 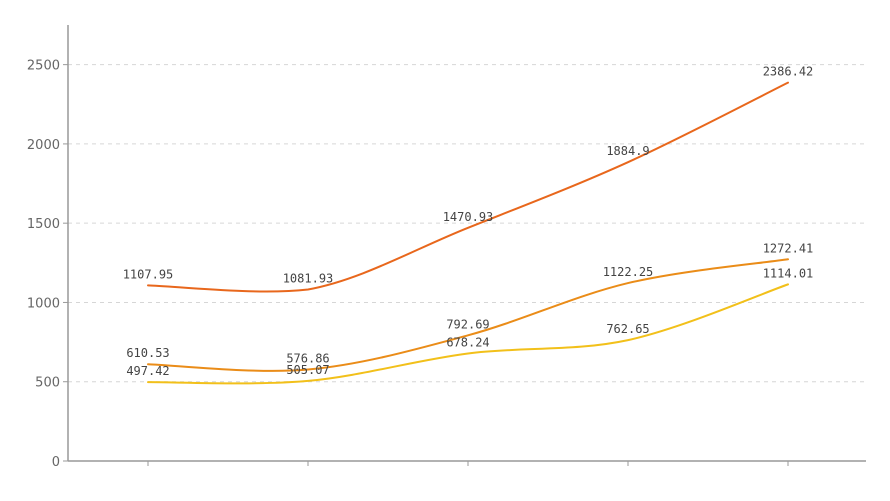 What do you see at coordinates (43, 66) in the screenshot?
I see `y-tick-label-5: 2500` at bounding box center [43, 66].